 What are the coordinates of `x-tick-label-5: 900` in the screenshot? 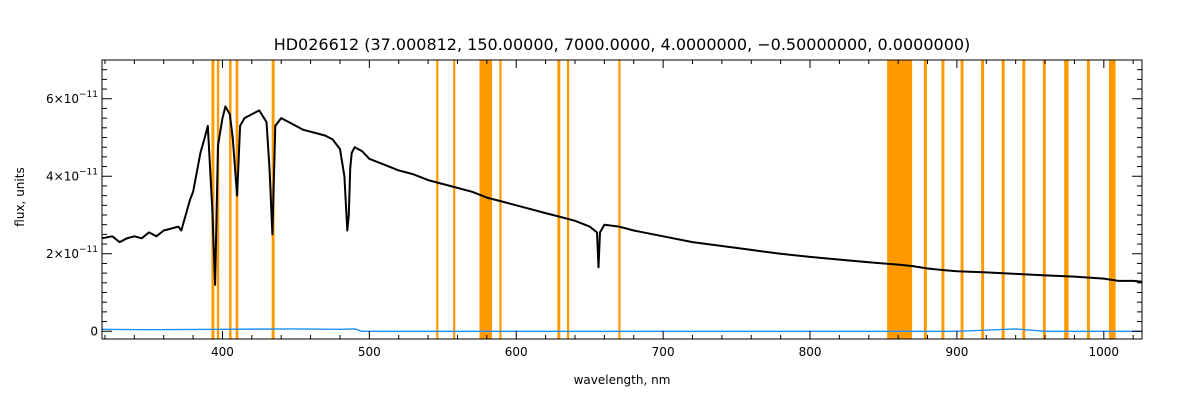 It's located at (956, 352).